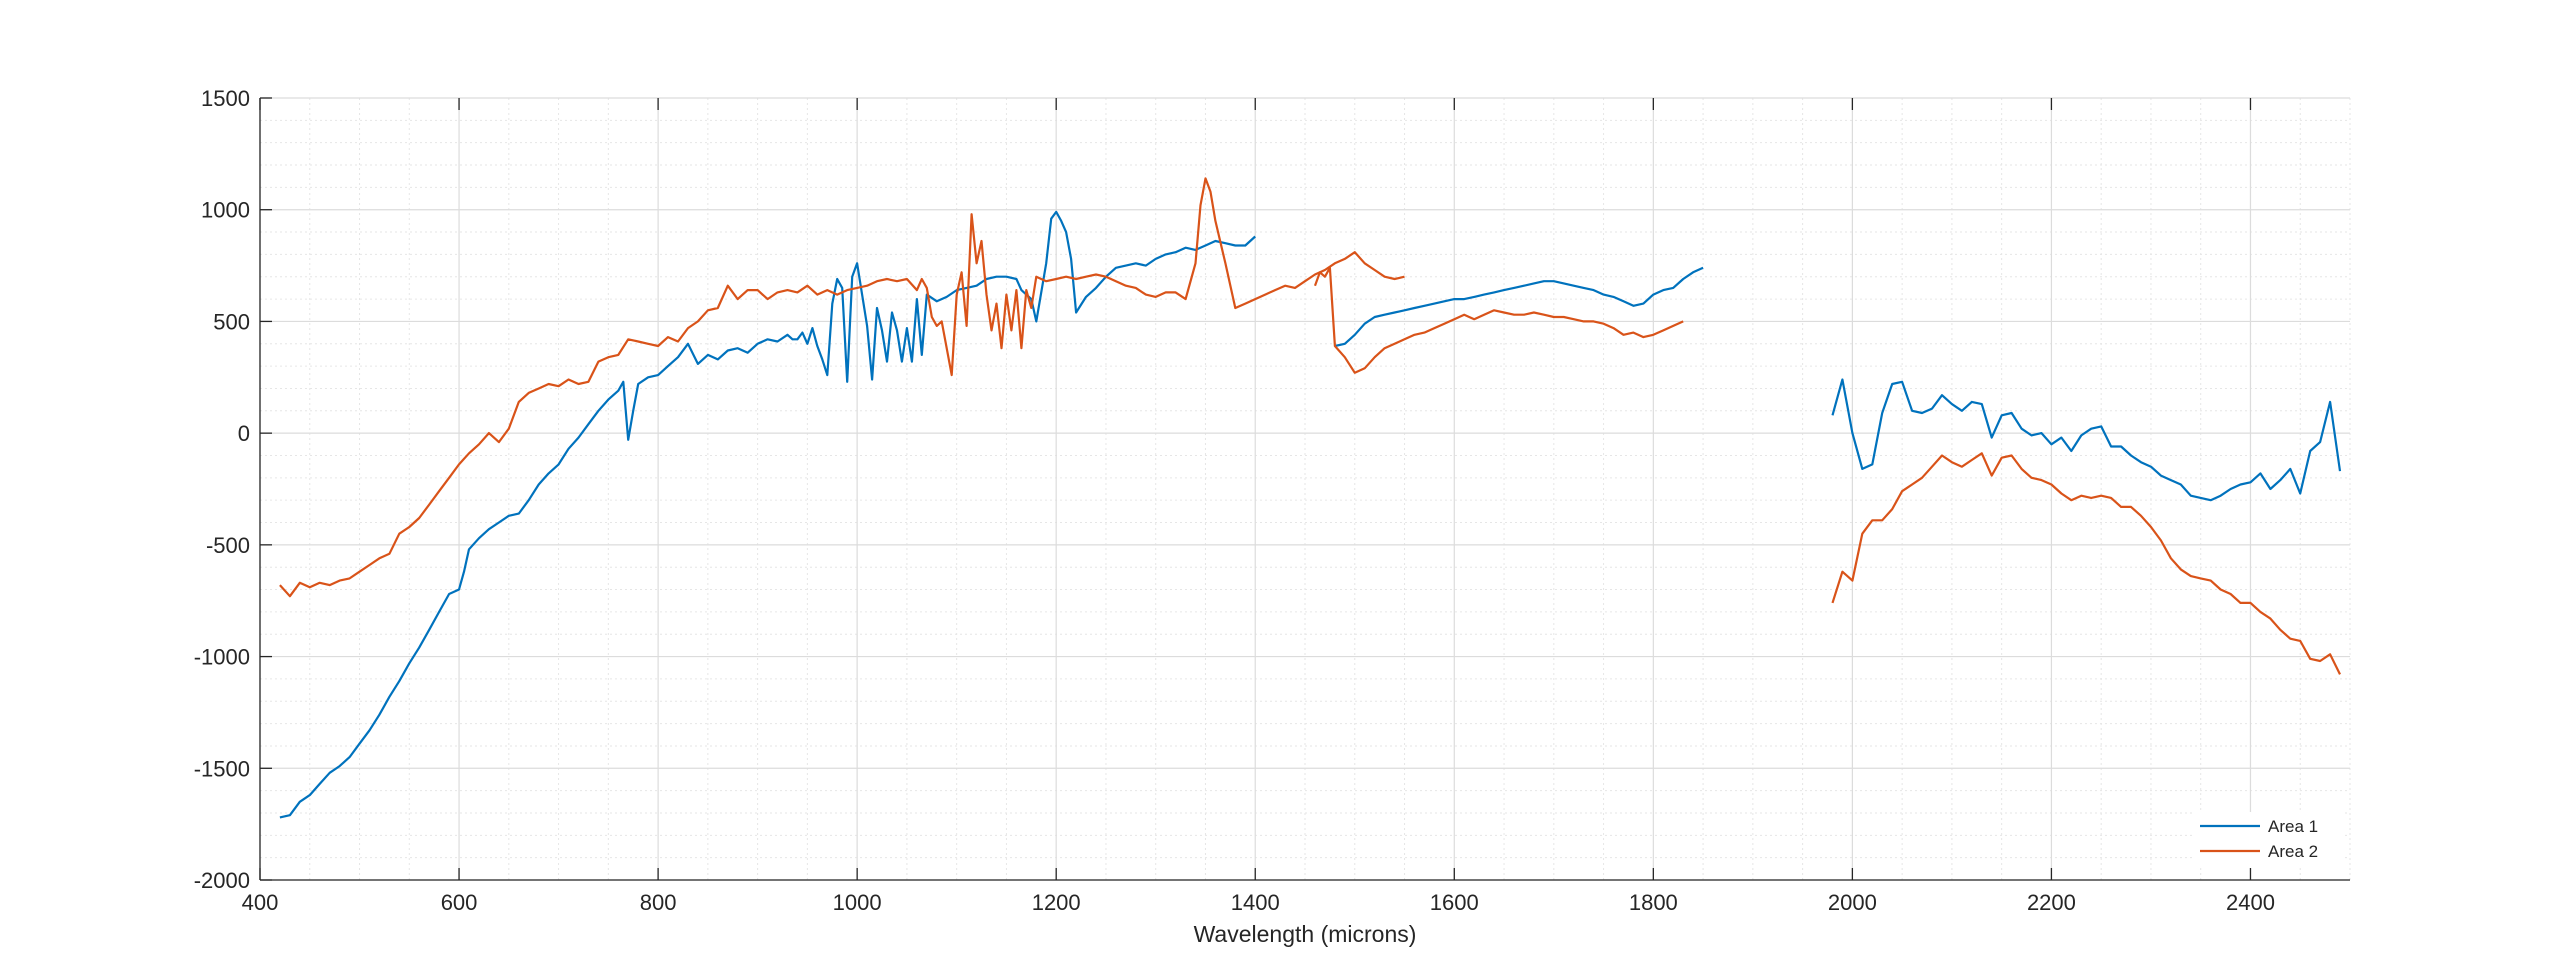 The height and width of the screenshot is (960, 2560). I want to click on x-tick-label: 400, so click(260, 902).